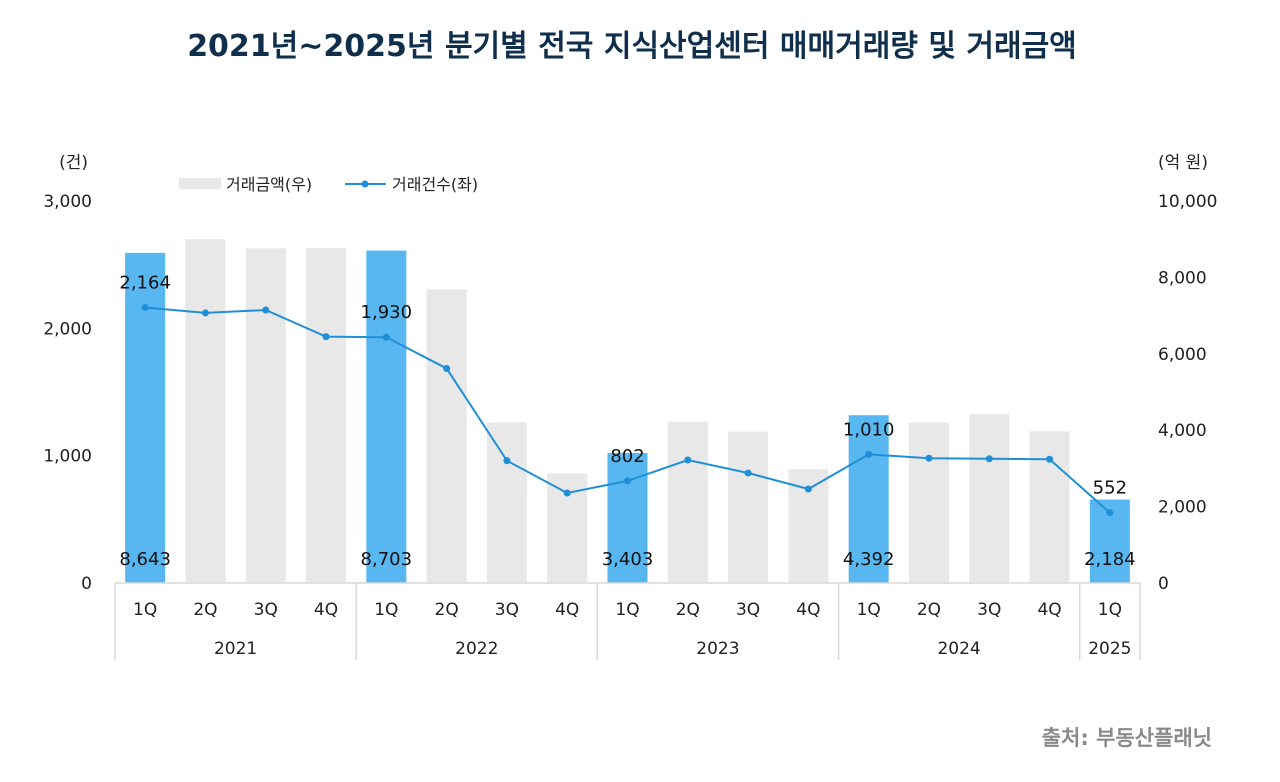 This screenshot has height=782, width=1280. Describe the element at coordinates (1182, 355) in the screenshot. I see `right-axis-tick: 6,000` at that location.